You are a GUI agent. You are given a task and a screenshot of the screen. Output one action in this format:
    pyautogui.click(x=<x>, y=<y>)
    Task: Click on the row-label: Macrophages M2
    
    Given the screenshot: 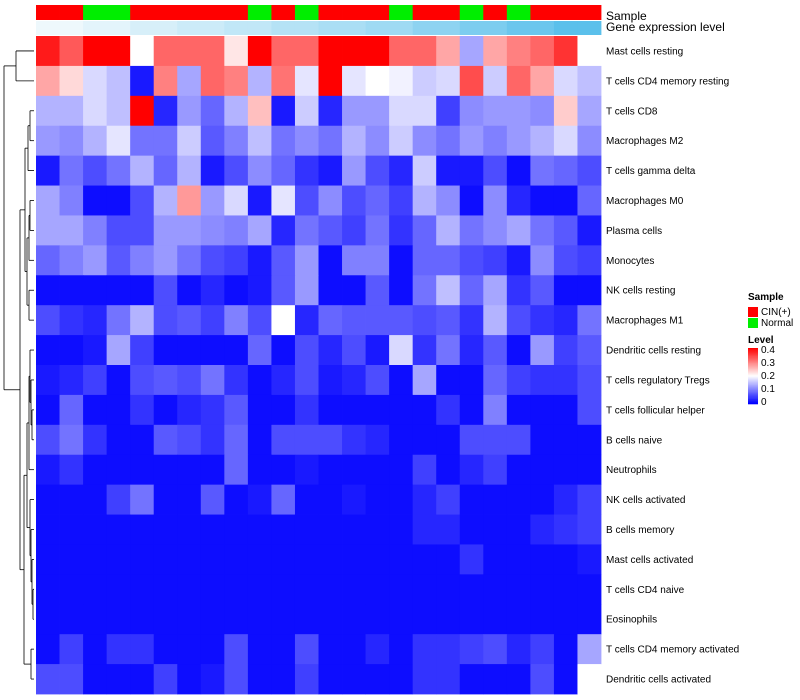 What is the action you would take?
    pyautogui.click(x=645, y=141)
    